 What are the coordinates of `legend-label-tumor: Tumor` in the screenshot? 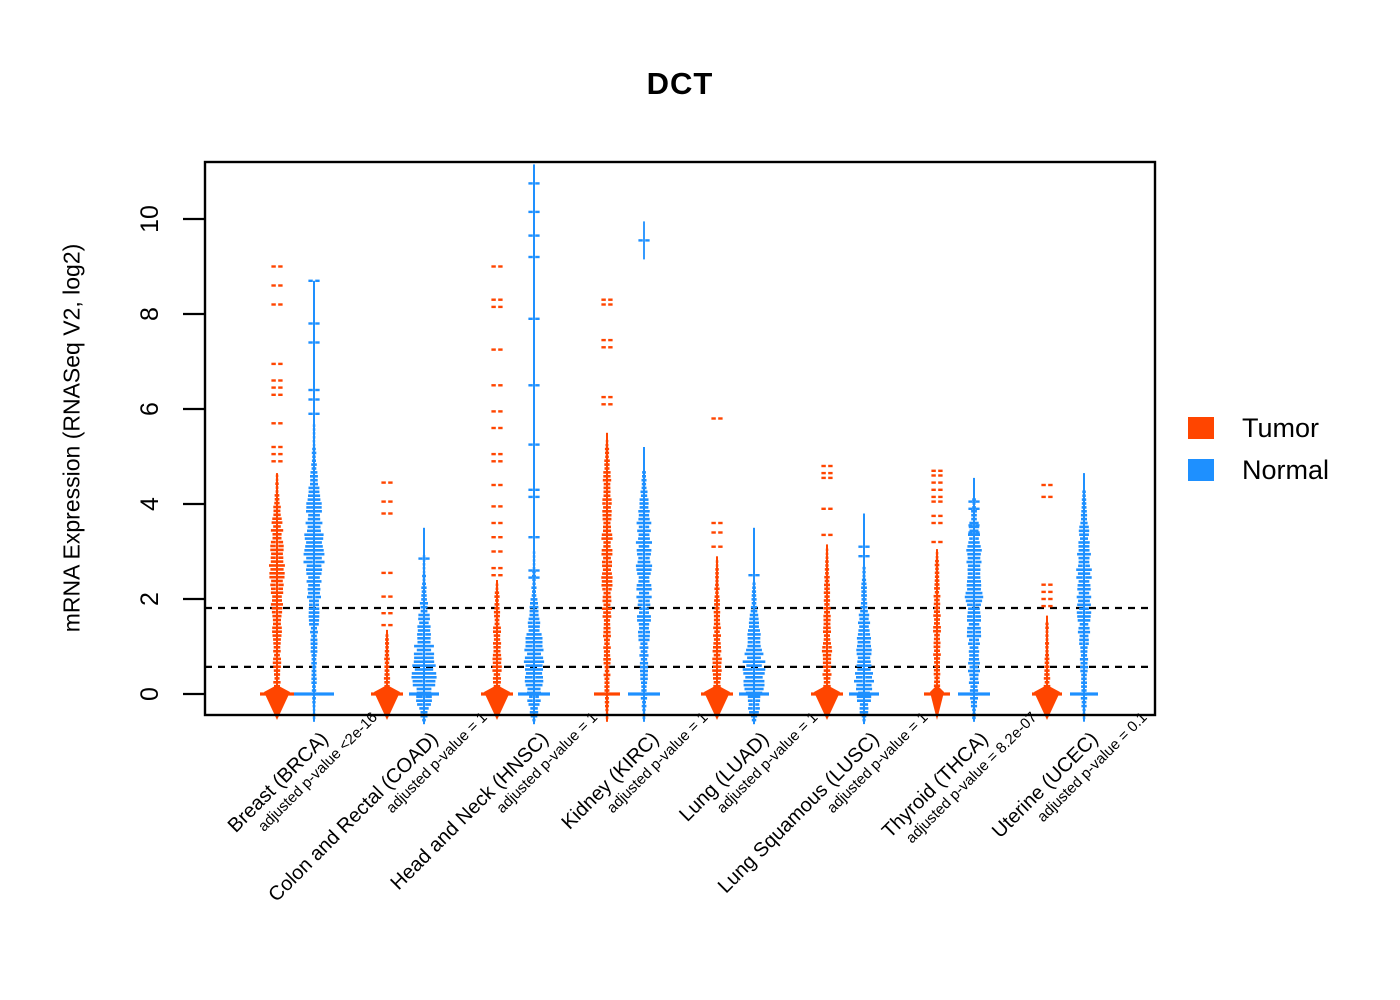 It's located at (1281, 427).